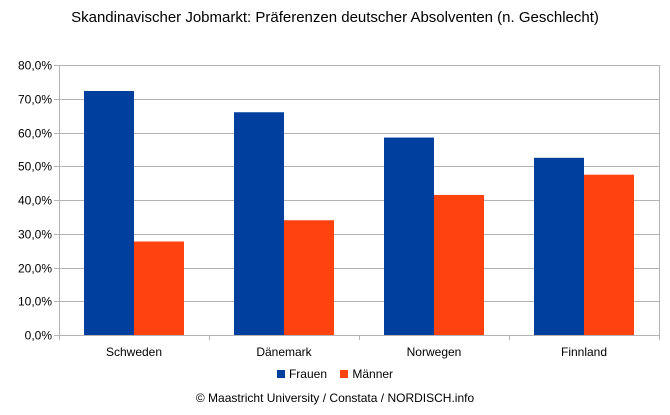  Describe the element at coordinates (284, 352) in the screenshot. I see `x-tick-label: Dänemark` at that location.